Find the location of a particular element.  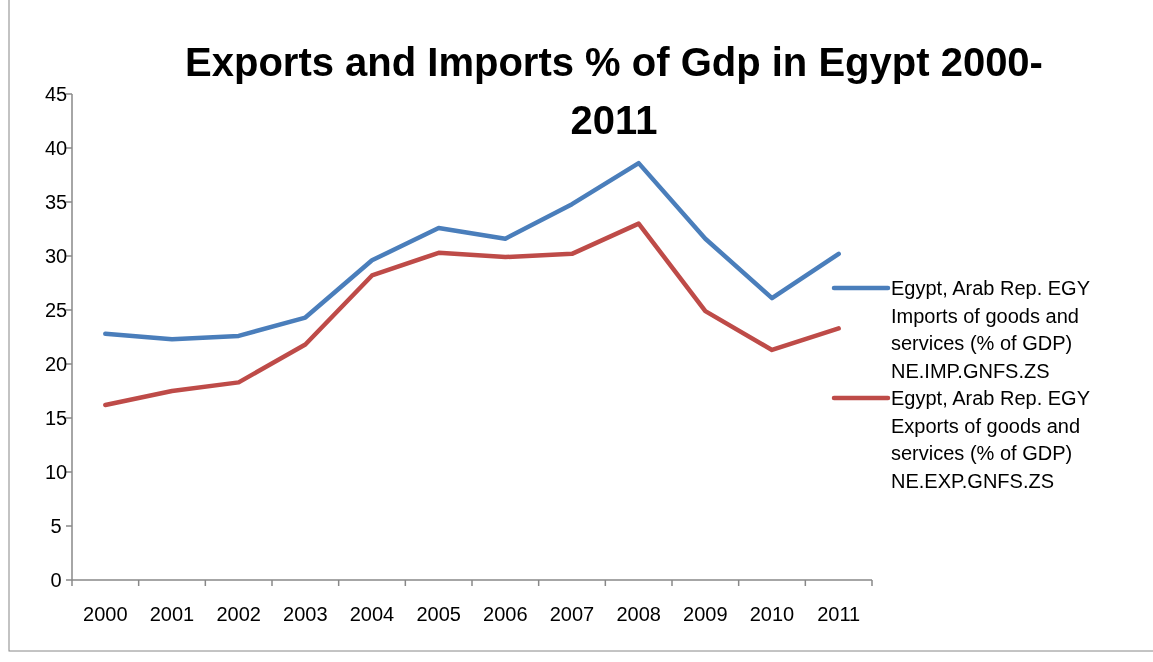

y-tick-label: 20 is located at coordinates (56, 364).